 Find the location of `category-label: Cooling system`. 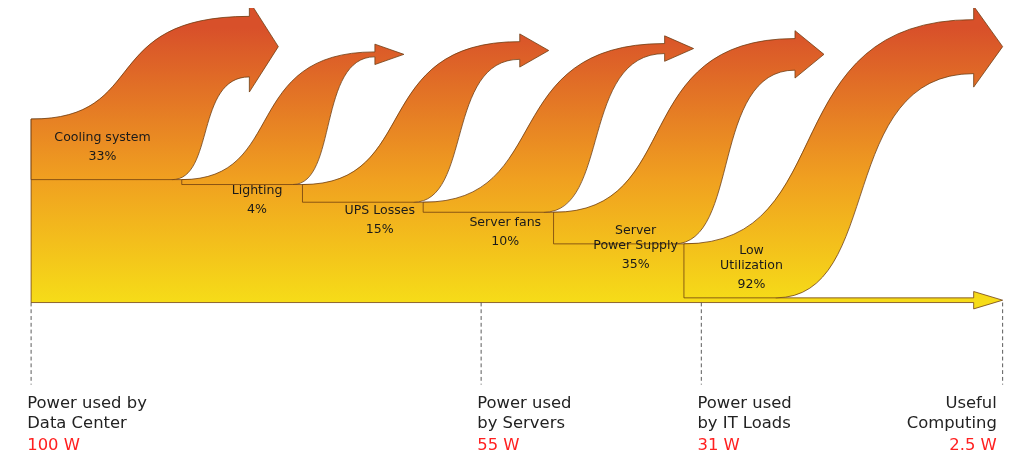

category-label: Cooling system is located at coordinates (102, 137).